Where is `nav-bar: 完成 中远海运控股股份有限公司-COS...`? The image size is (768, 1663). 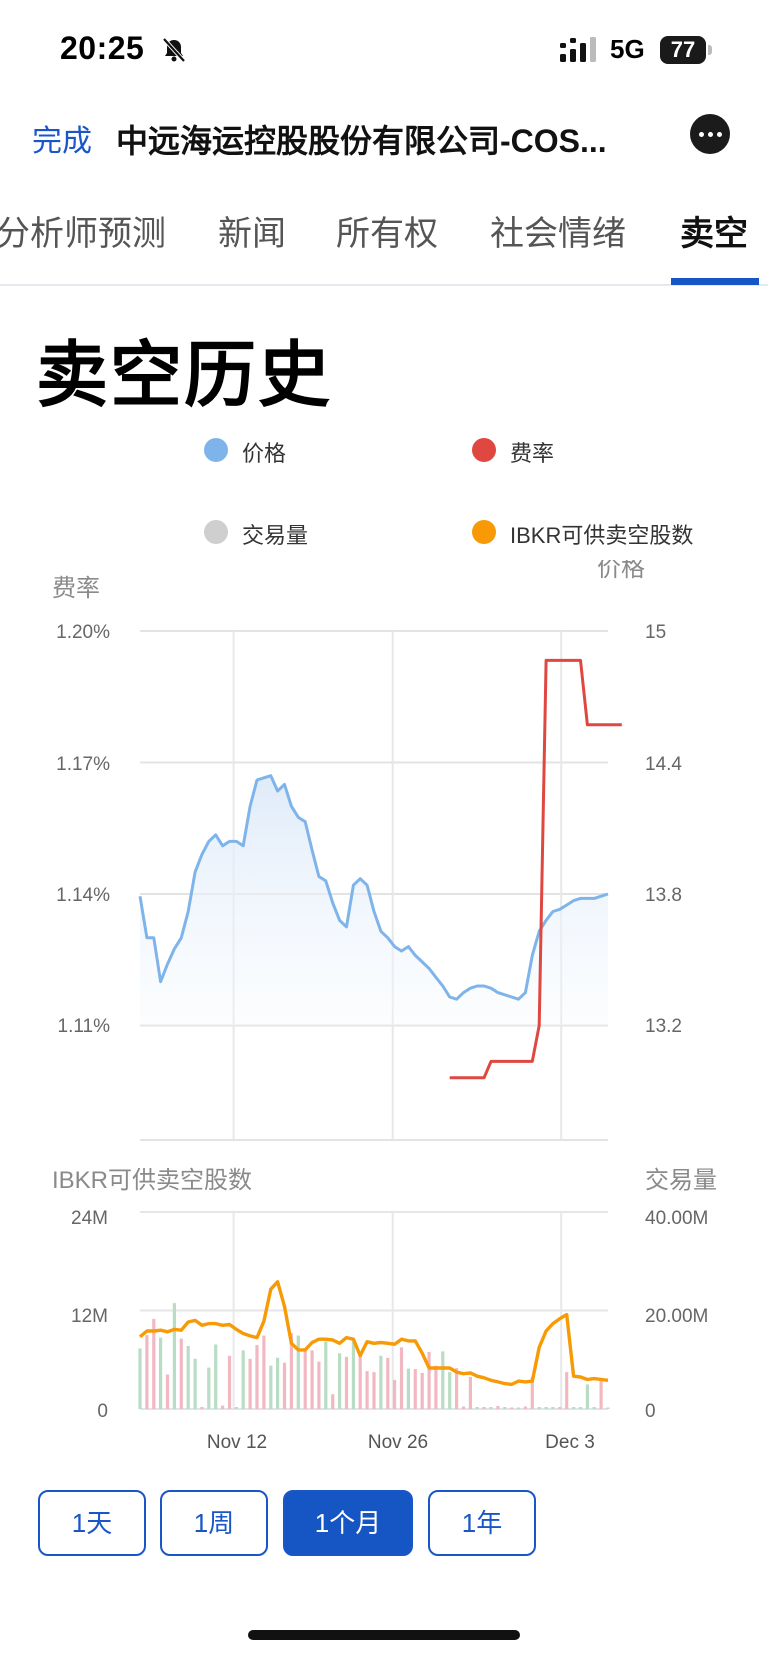
nav-bar: 完成 中远海运控股股份有限公司-COS... is located at coordinates (384, 136).